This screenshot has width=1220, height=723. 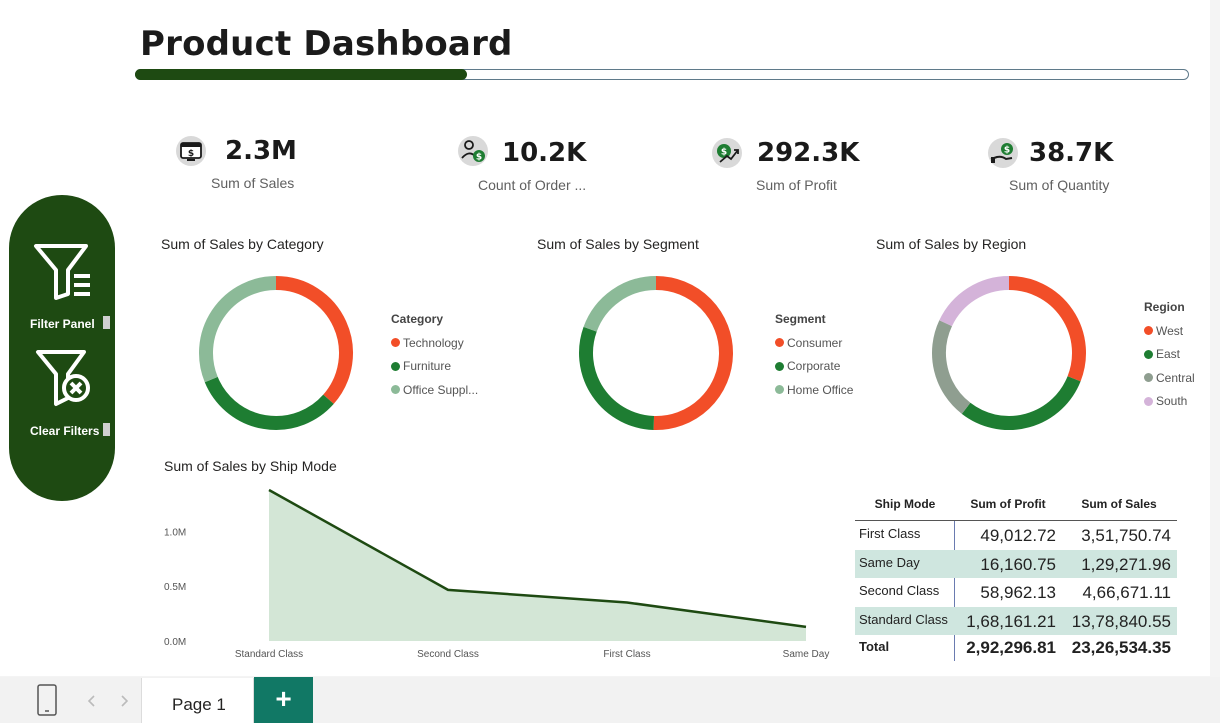 I want to click on donut-slice-consumer, so click(x=693, y=353).